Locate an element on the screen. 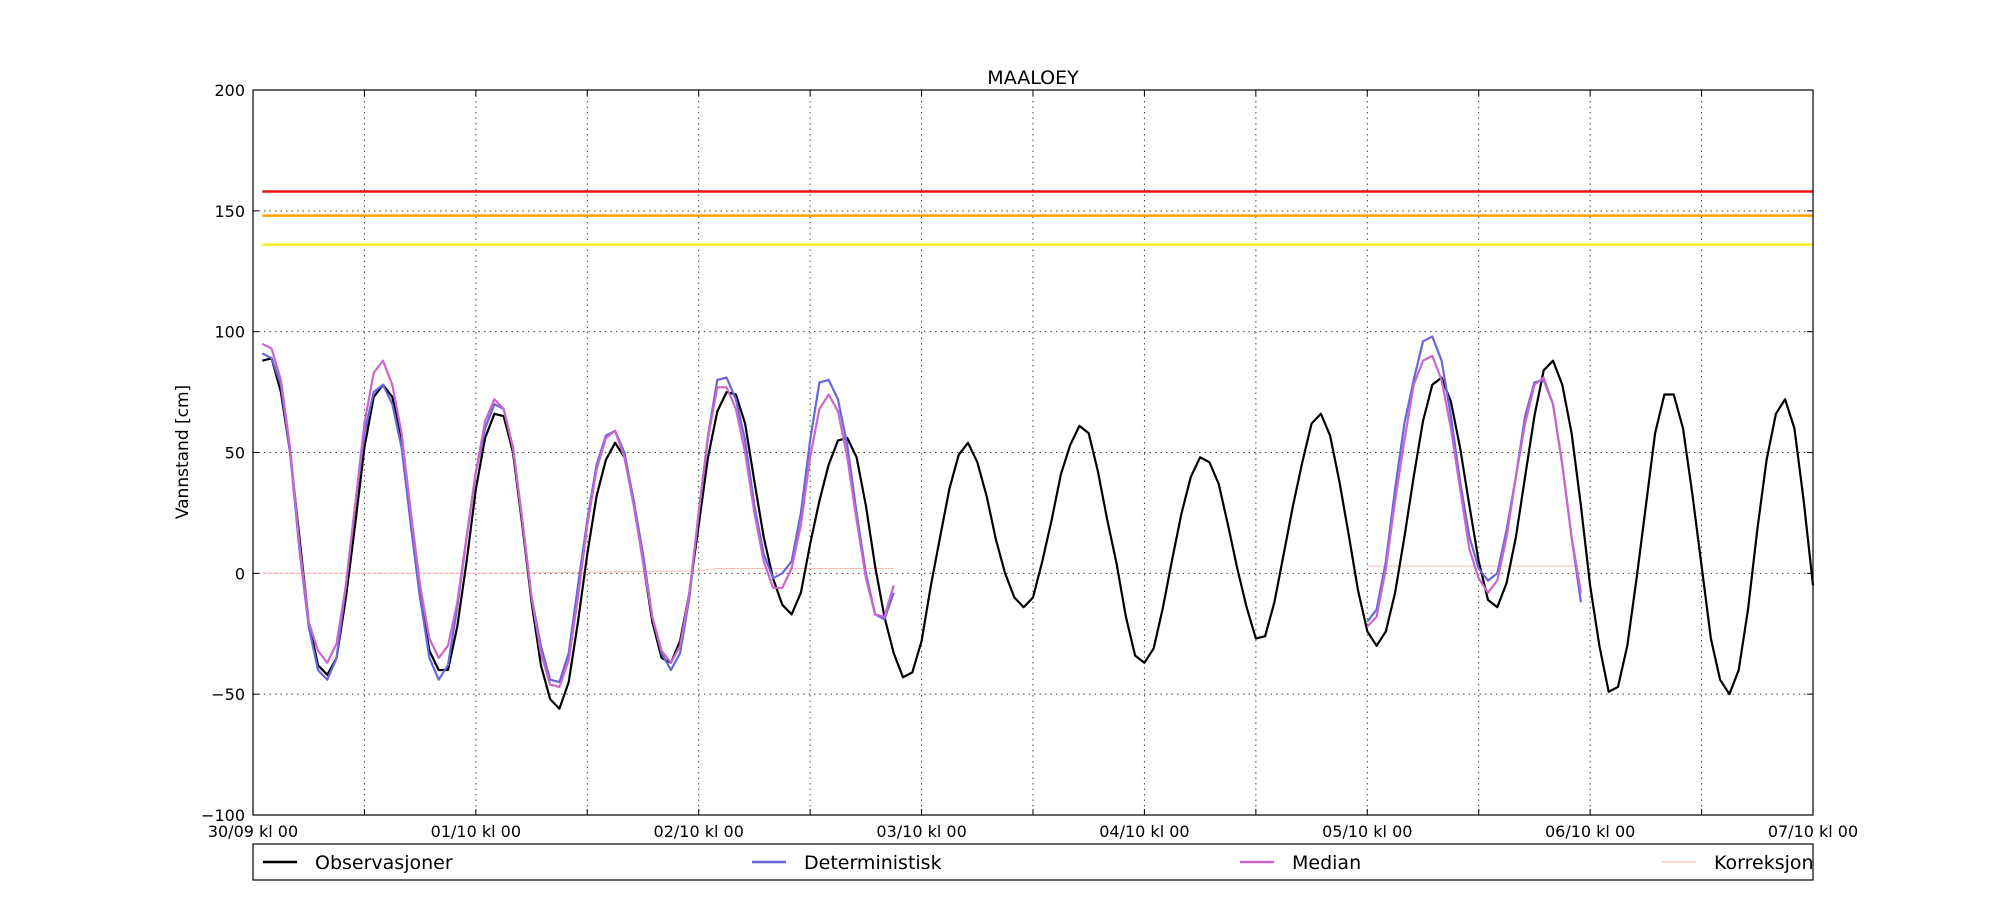  x-tick-label: 04/10 kl 00 is located at coordinates (1144, 831).